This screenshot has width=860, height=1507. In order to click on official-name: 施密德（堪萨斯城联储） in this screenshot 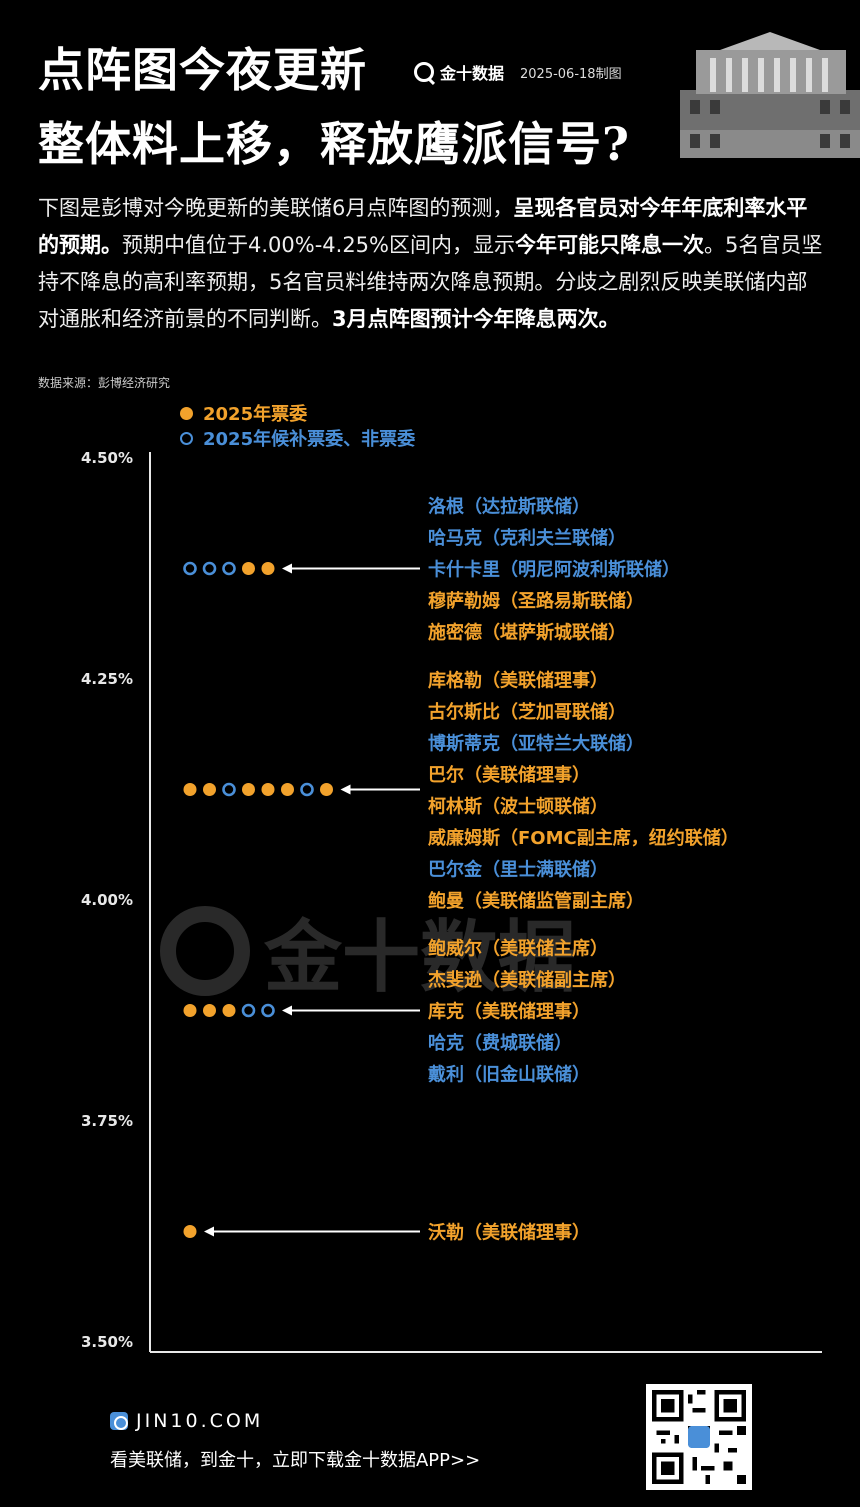, I will do `click(527, 633)`.